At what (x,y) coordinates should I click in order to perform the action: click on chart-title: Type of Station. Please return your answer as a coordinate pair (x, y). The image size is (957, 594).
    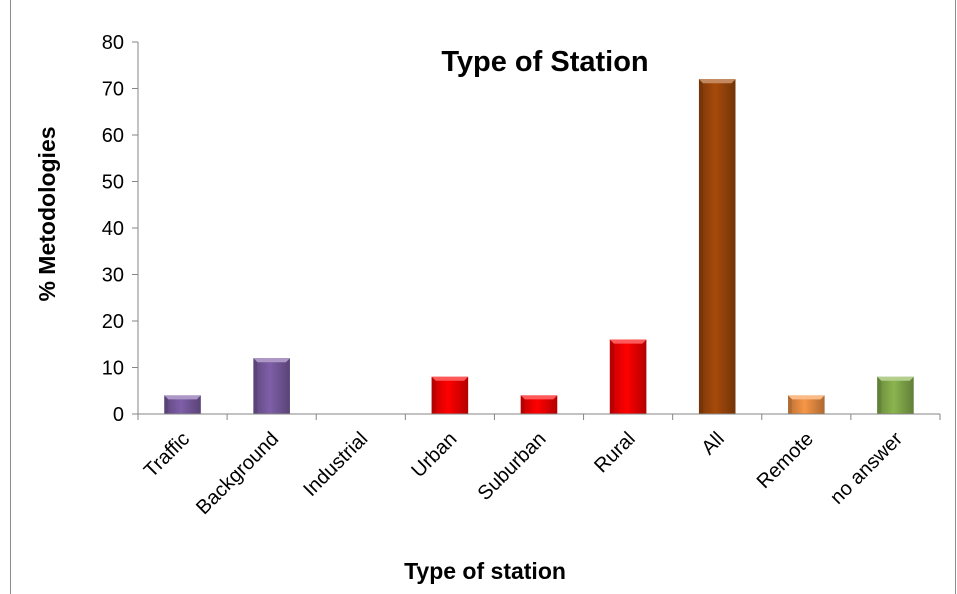
    Looking at the image, I should click on (544, 62).